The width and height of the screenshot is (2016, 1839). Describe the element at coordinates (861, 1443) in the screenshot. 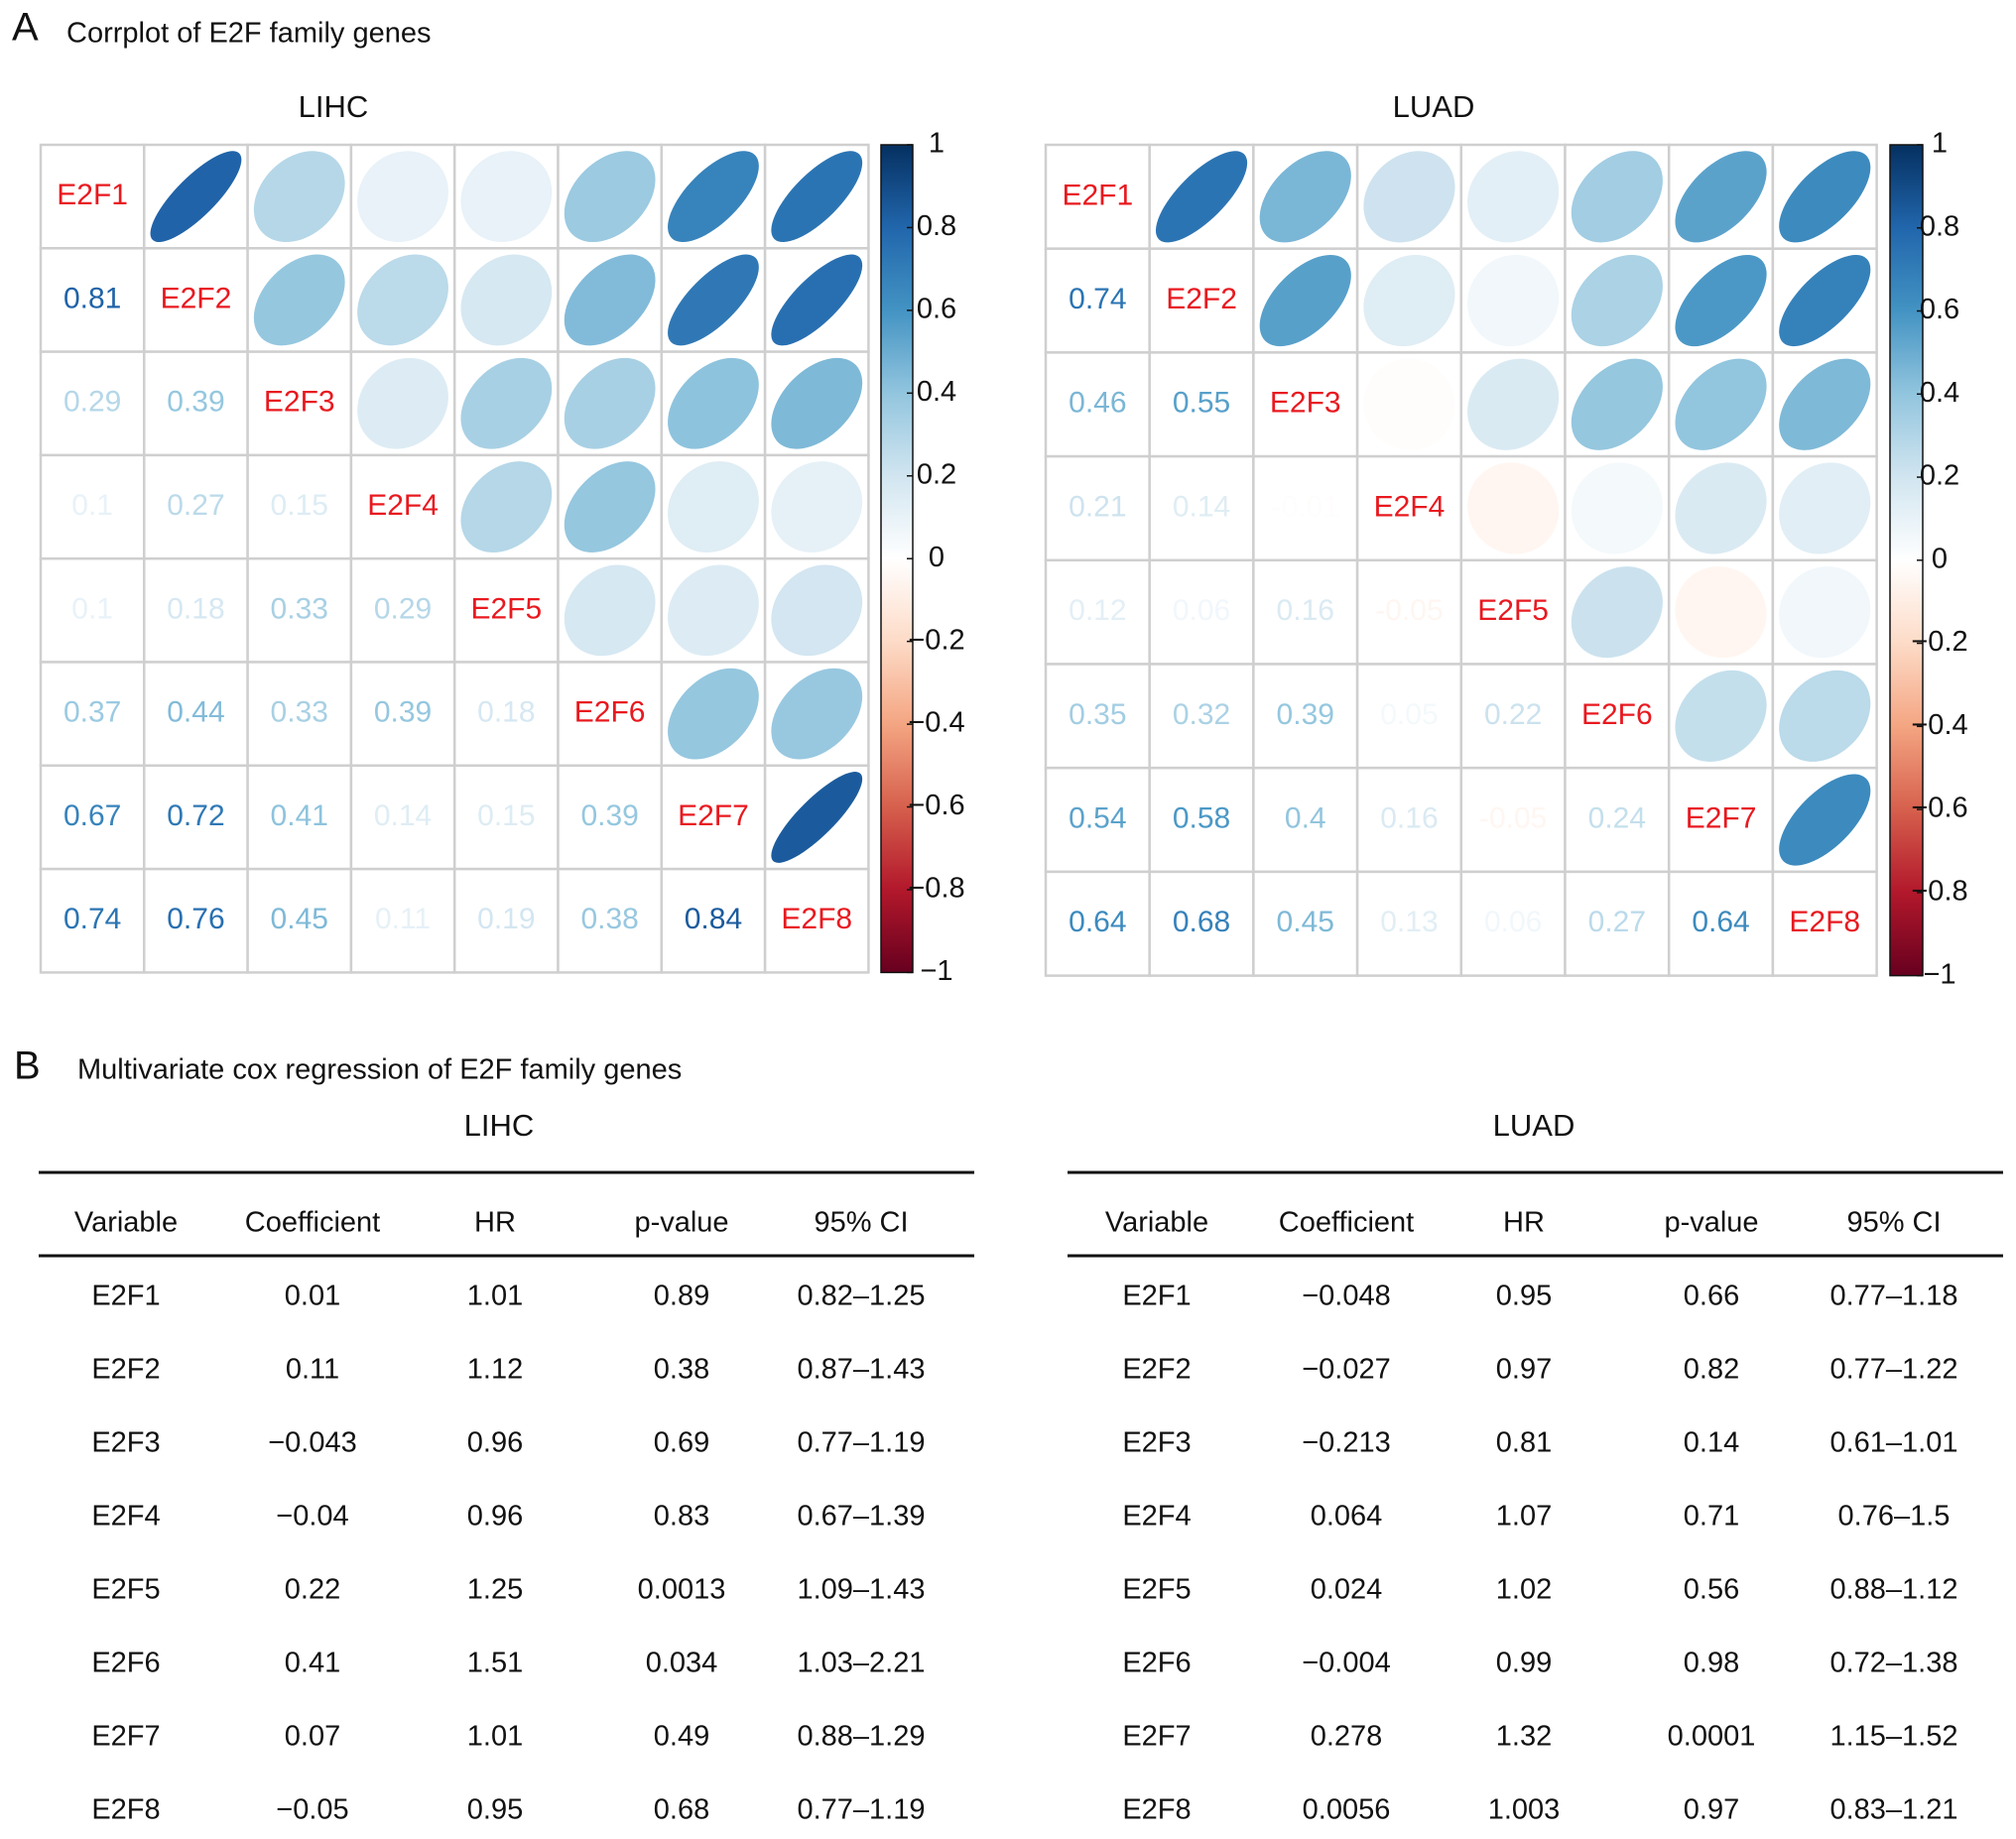

I see `table-cell: 0.77–1.19` at that location.